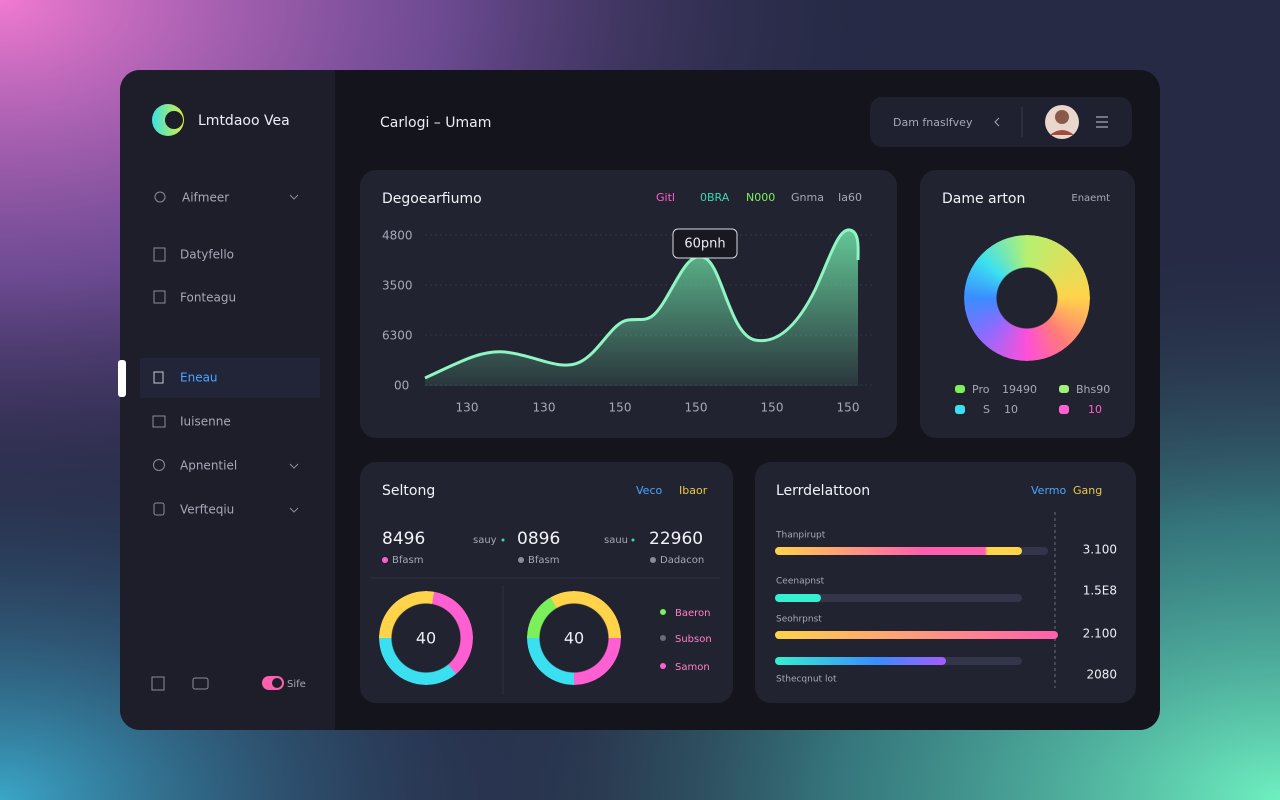  Describe the element at coordinates (435, 123) in the screenshot. I see `page-title: Carlogi – Umam` at that location.